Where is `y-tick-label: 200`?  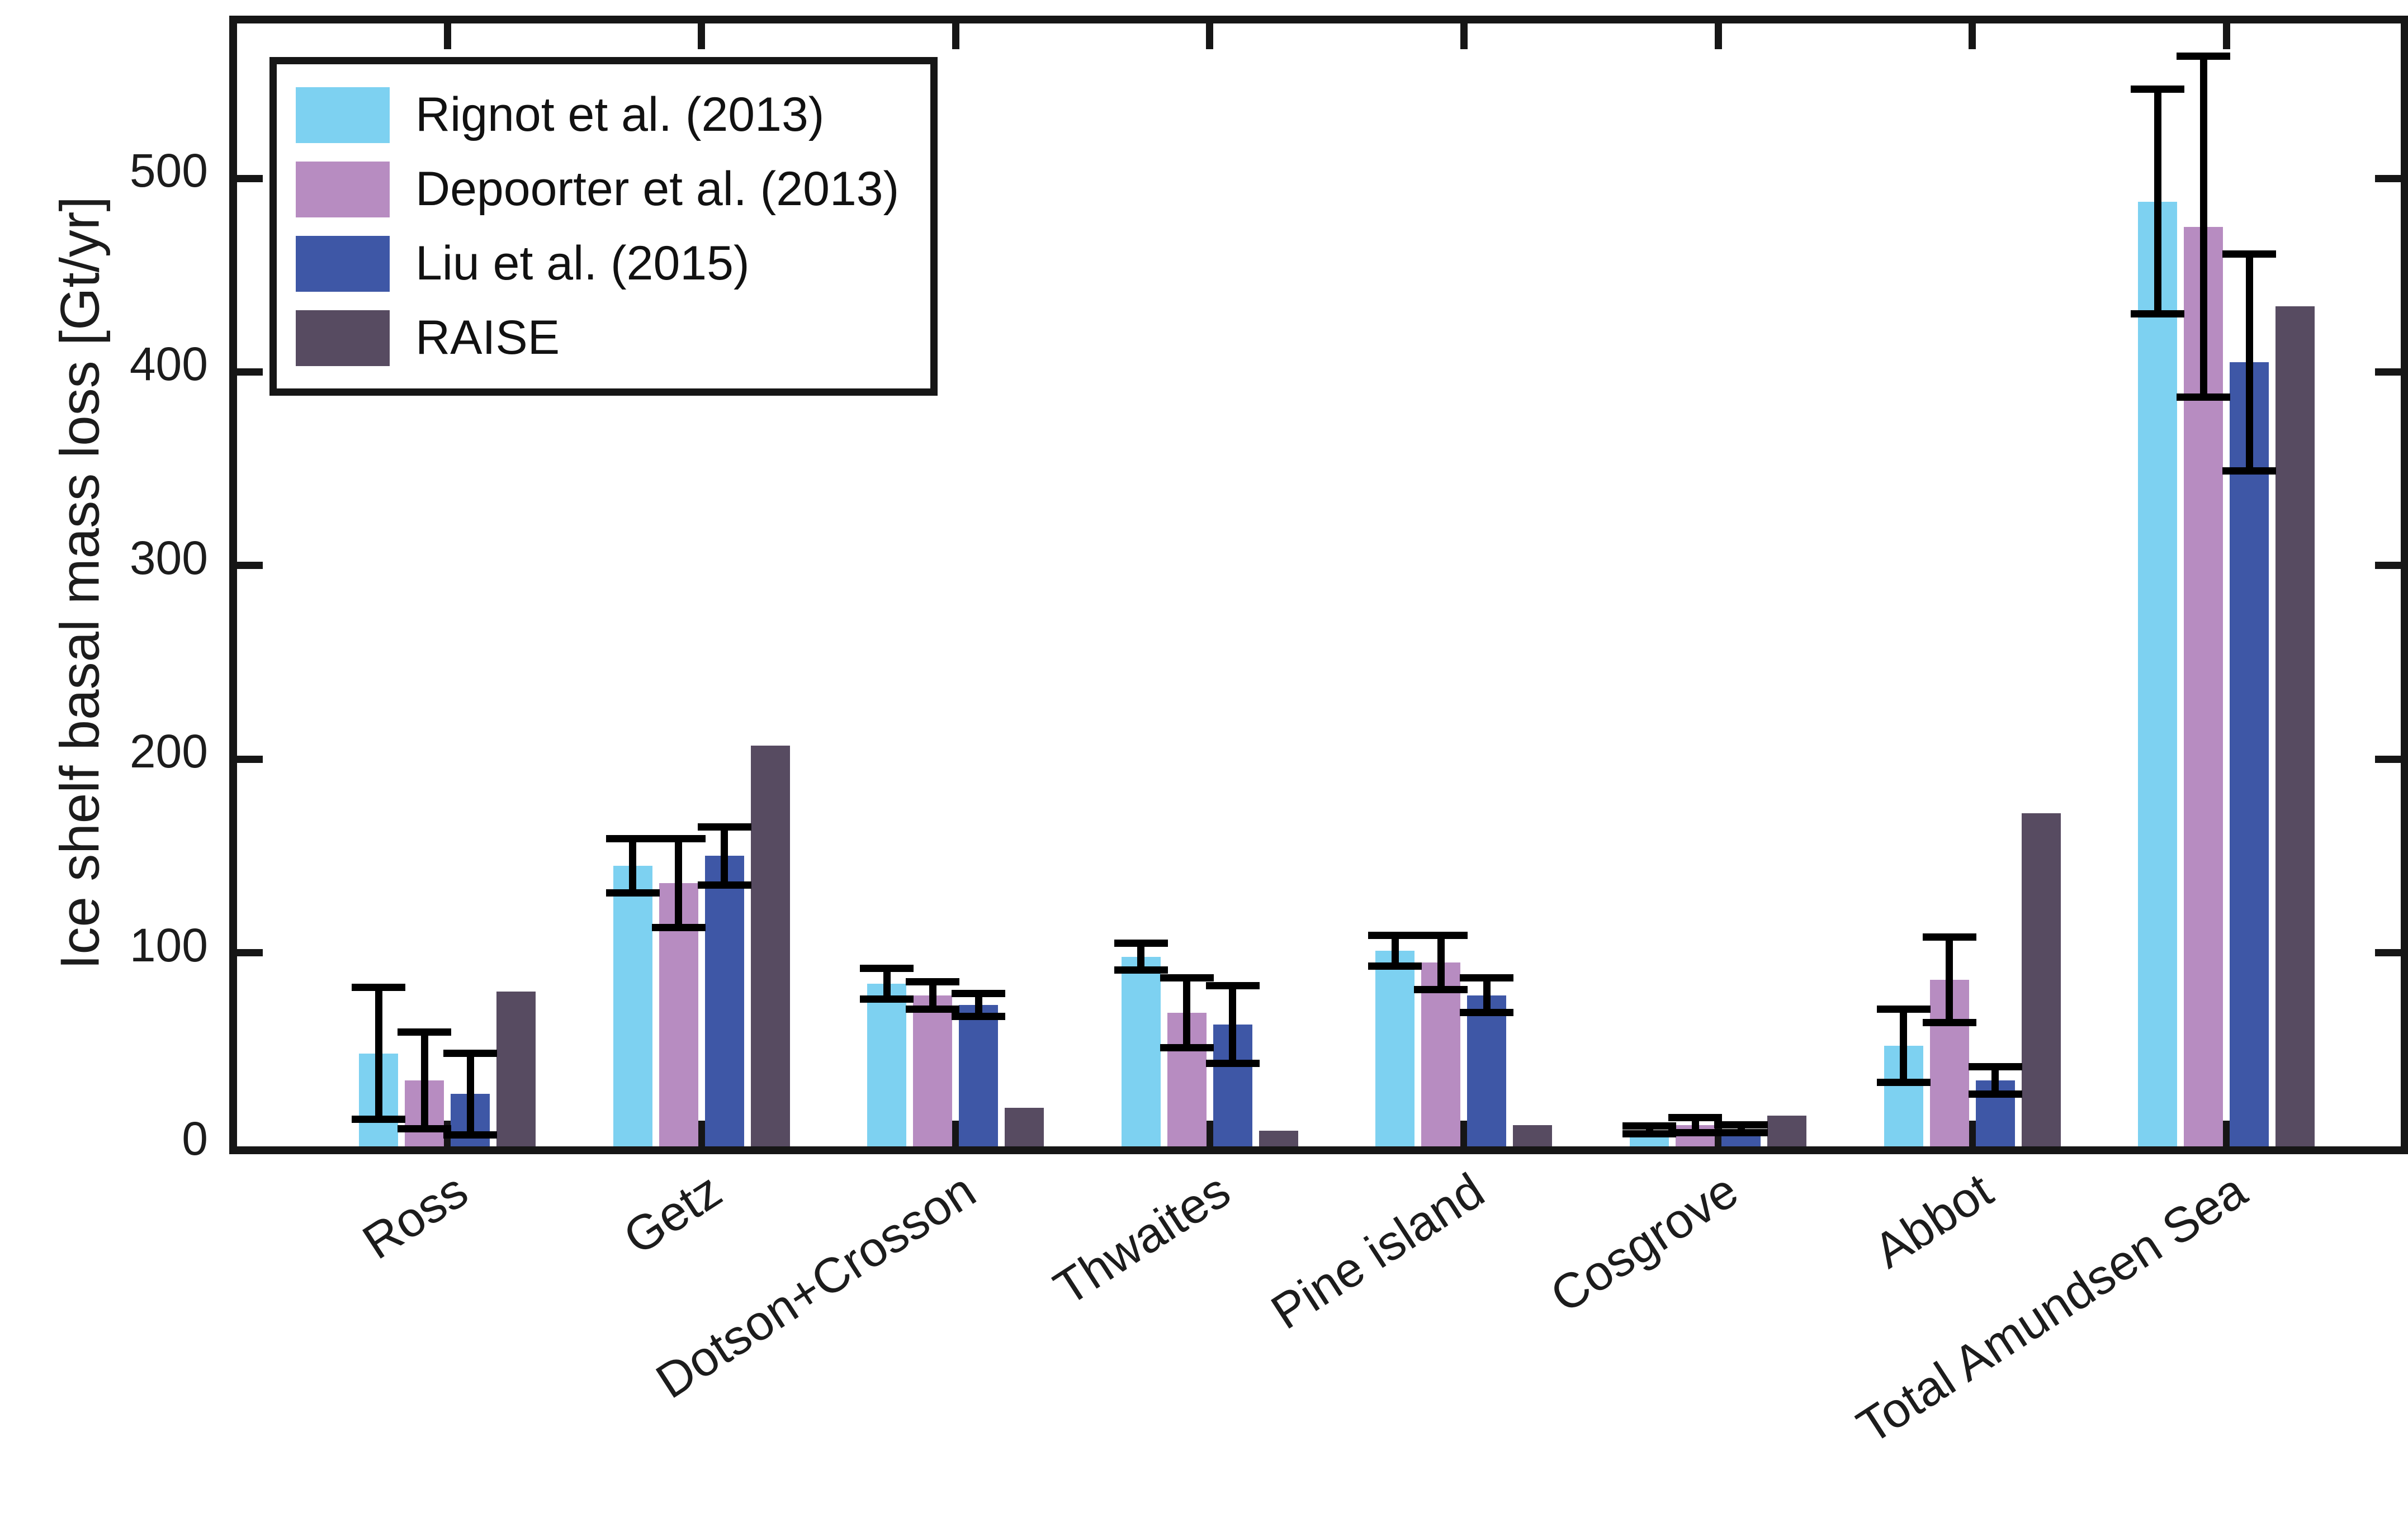 y-tick-label: 200 is located at coordinates (168, 751).